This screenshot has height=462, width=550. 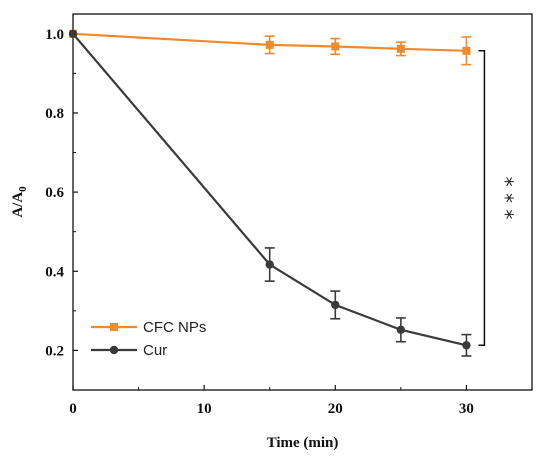 What do you see at coordinates (23, 189) in the screenshot?
I see `y-axis-title-subscript: 0` at bounding box center [23, 189].